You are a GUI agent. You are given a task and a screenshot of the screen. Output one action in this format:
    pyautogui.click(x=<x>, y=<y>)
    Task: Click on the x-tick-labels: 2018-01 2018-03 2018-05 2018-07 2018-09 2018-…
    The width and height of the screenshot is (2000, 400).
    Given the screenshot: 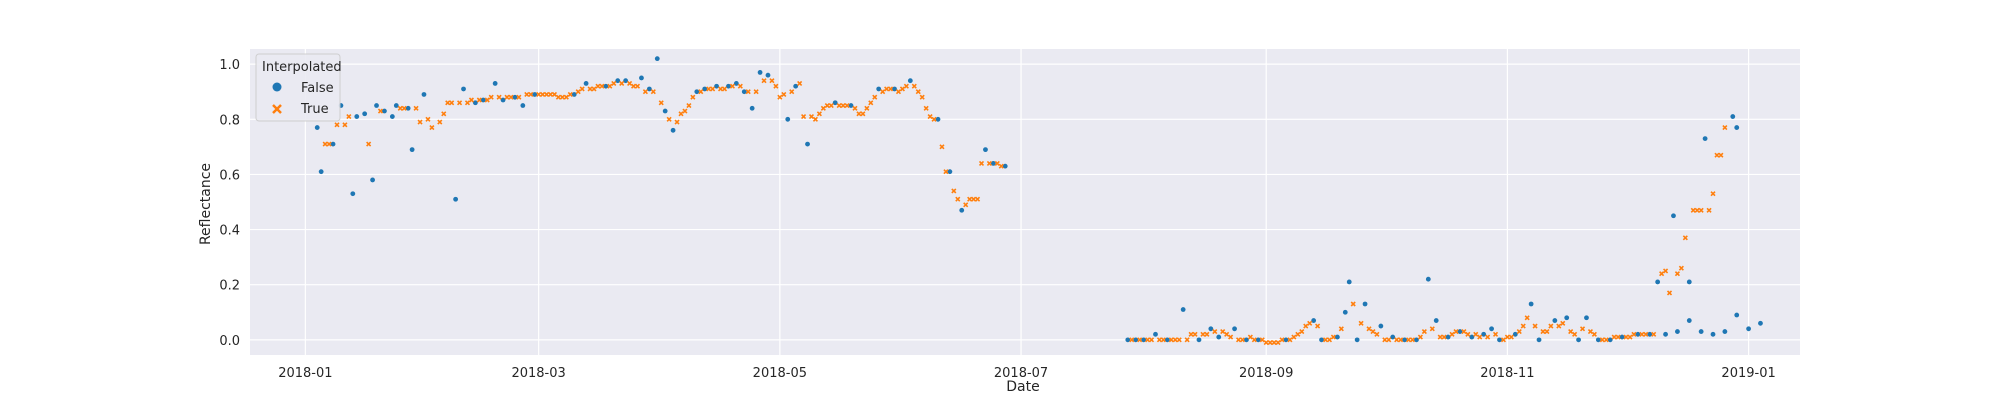 What is the action you would take?
    pyautogui.click(x=1027, y=373)
    